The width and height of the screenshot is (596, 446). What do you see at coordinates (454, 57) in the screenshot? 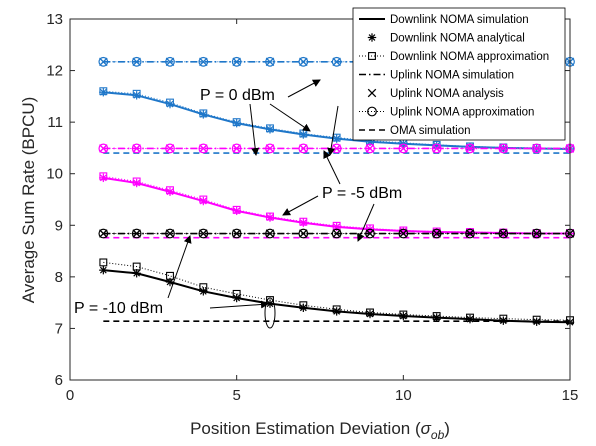
I see `legend-entry: Downlink NOMA approximation` at bounding box center [454, 57].